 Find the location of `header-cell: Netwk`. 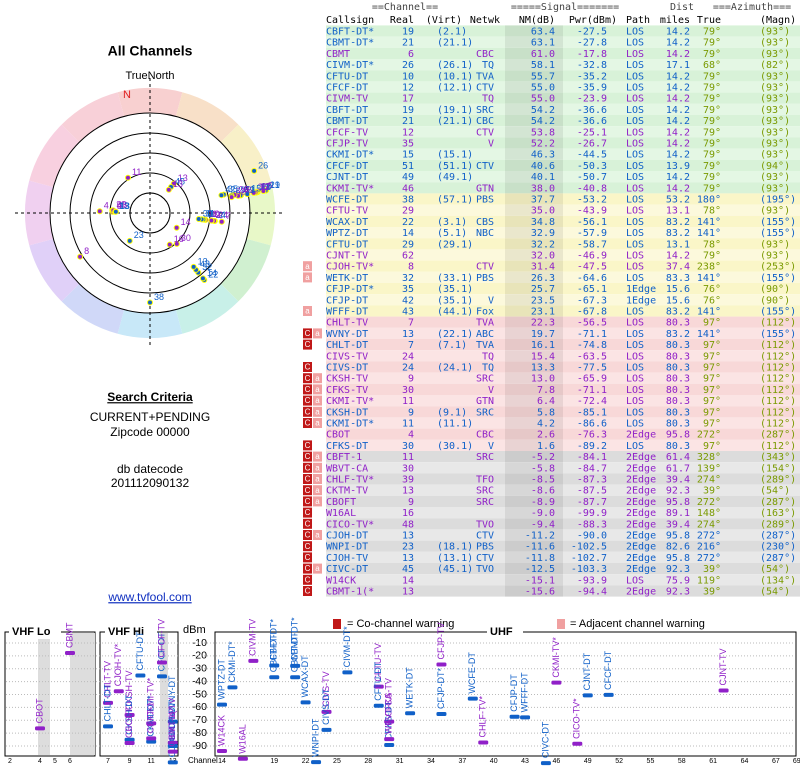

header-cell: Netwk is located at coordinates (485, 20).